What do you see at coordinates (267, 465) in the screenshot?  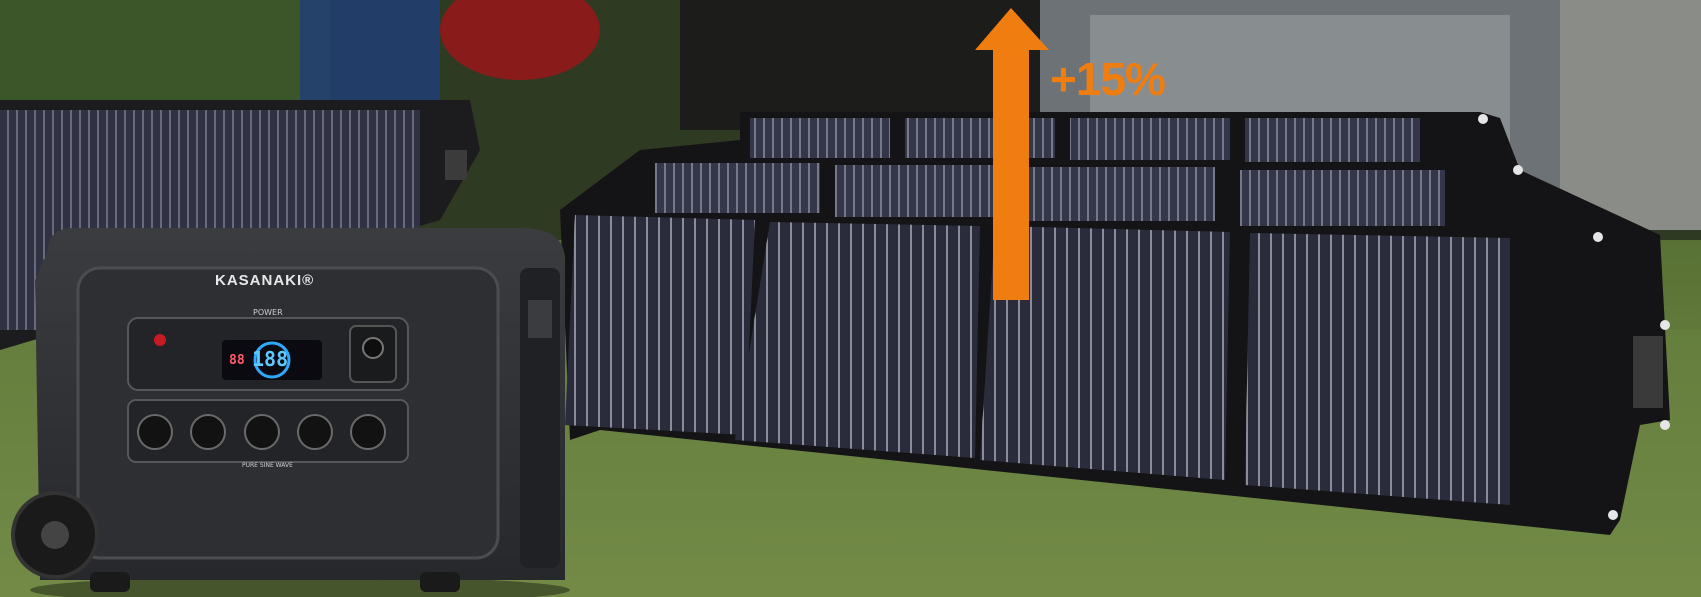 I see `pure-sine-label: PURE SINE WAVE` at bounding box center [267, 465].